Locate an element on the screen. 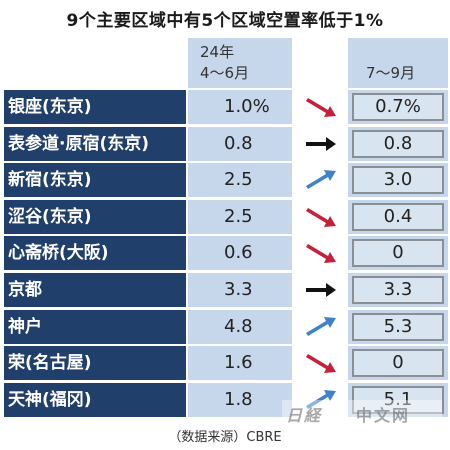 The image size is (450, 450). header-period2-months: 7～9月 is located at coordinates (391, 73).